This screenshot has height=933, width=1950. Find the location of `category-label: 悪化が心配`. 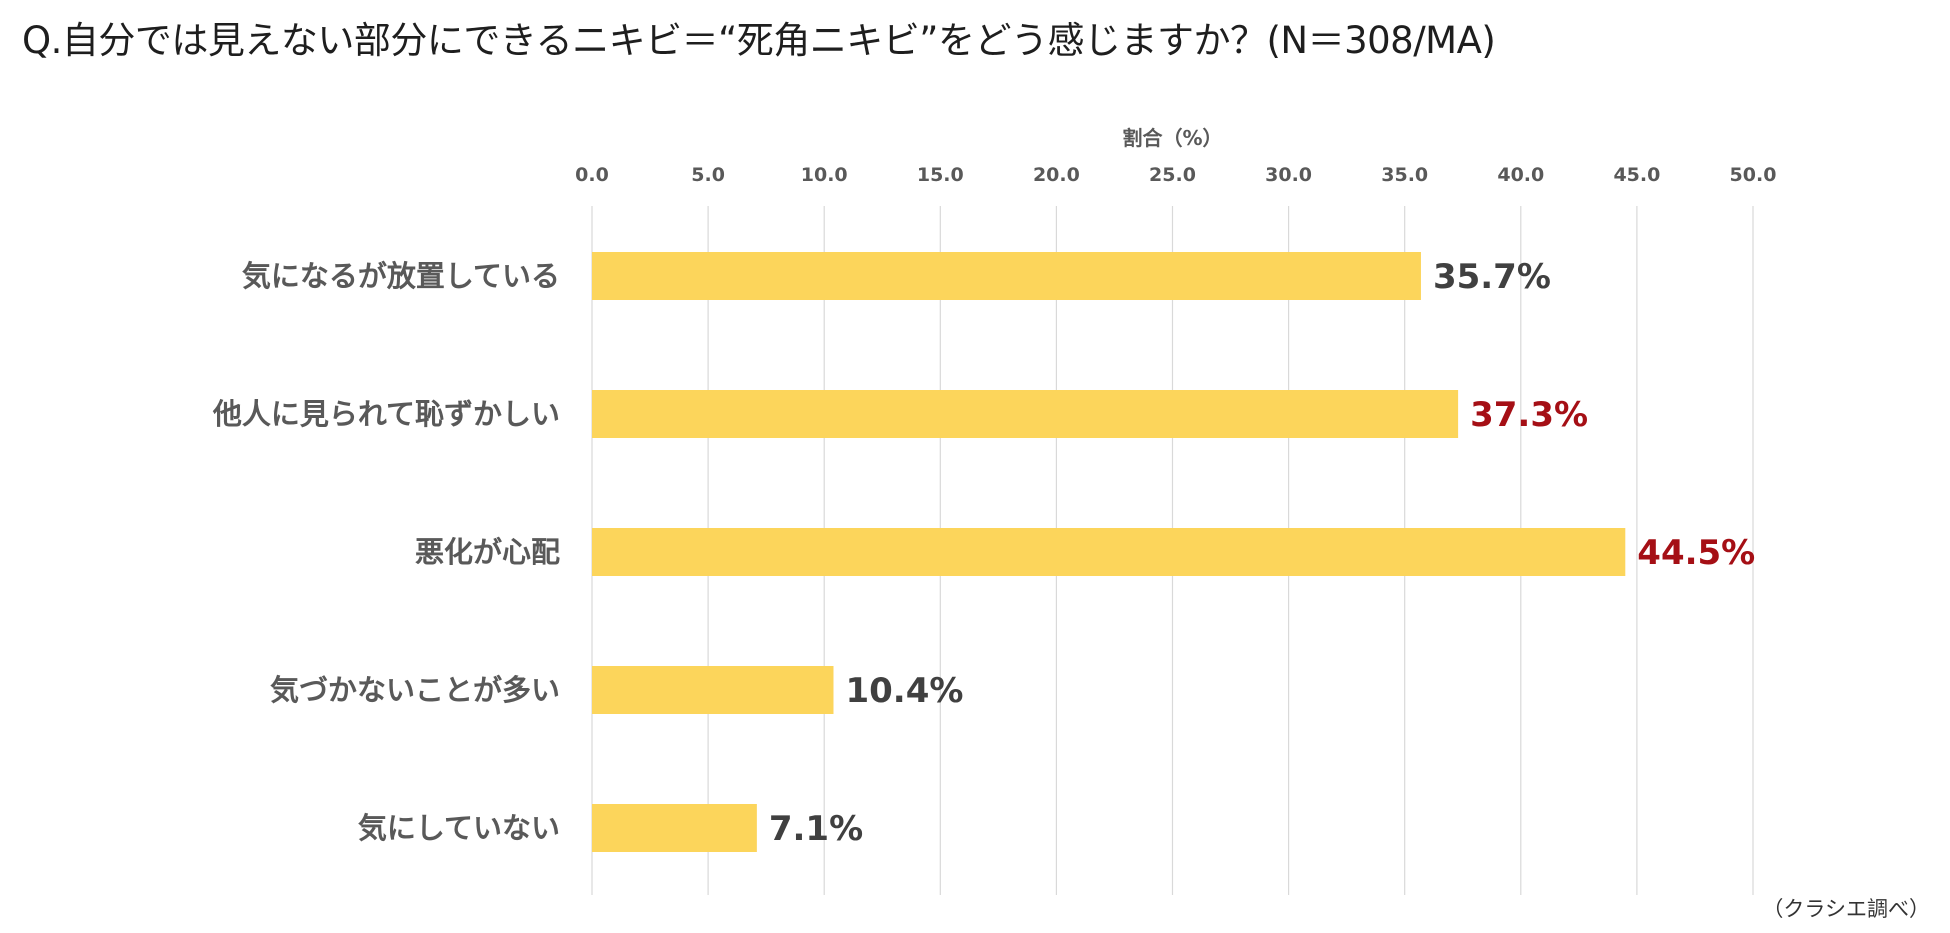

category-label: 悪化が心配 is located at coordinates (487, 552).